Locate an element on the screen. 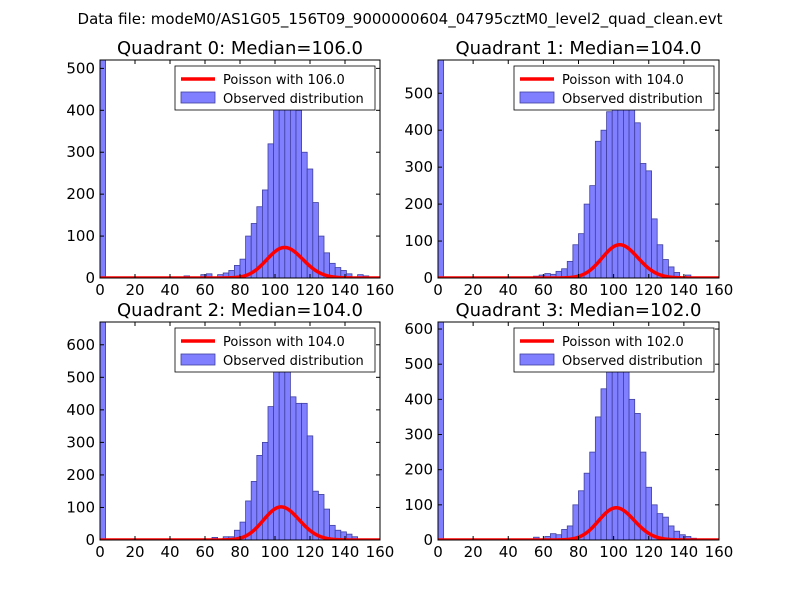  legend-label-poisson: Poisson with 102.0 is located at coordinates (623, 342).